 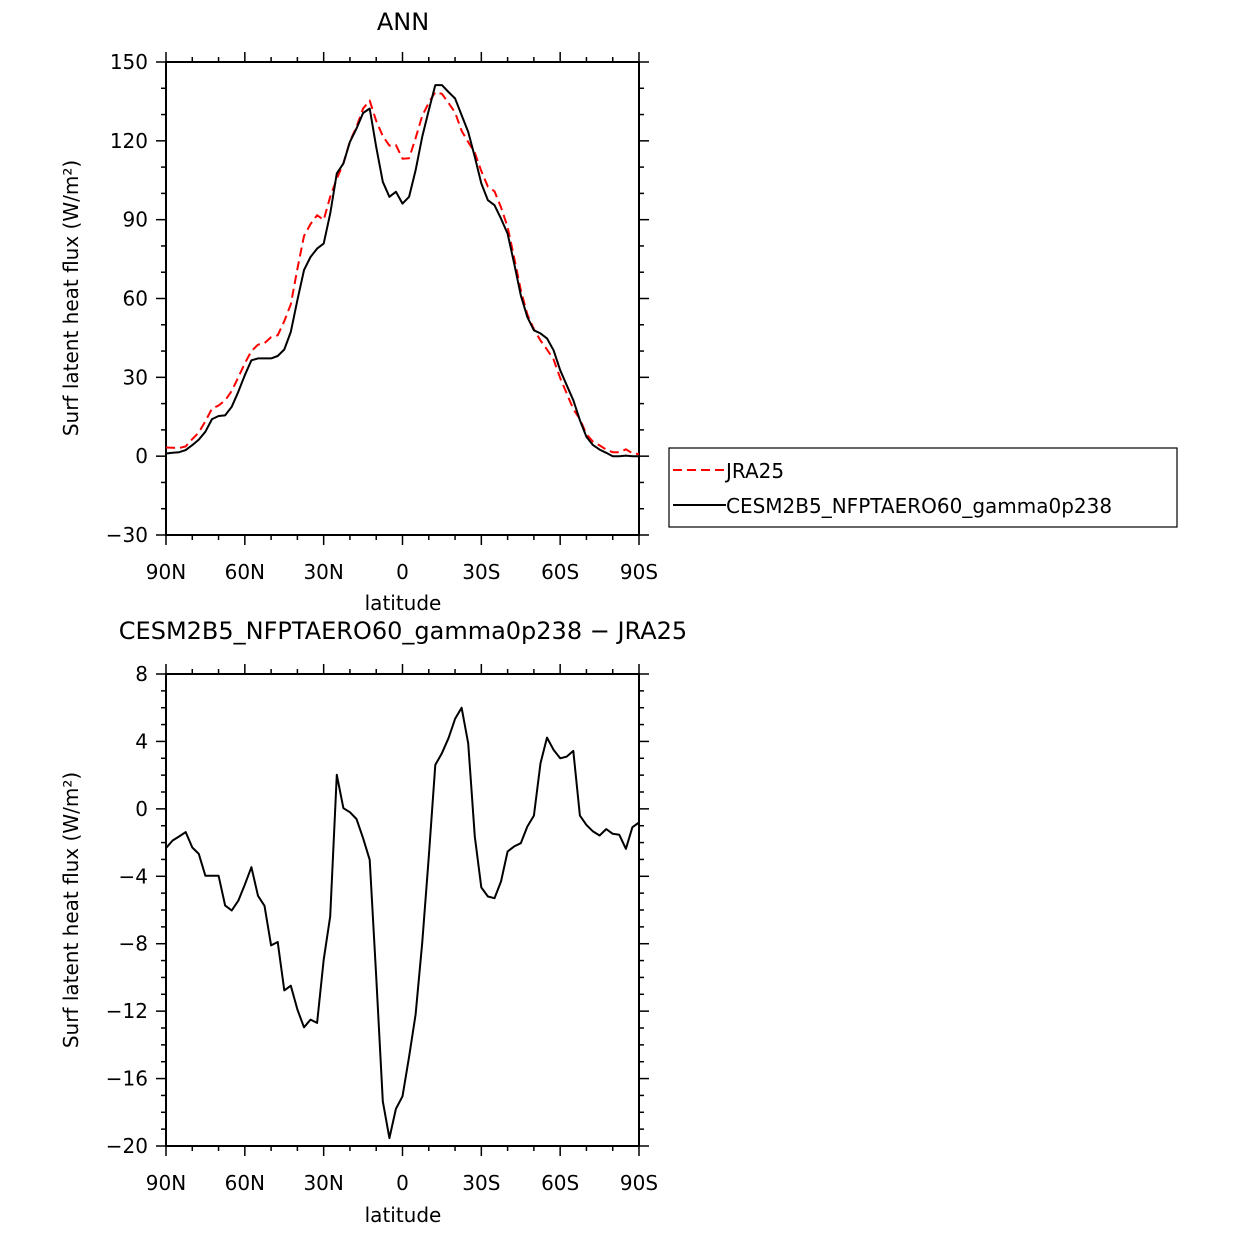 I want to click on y-tick-label: −16, so click(x=127, y=1079).